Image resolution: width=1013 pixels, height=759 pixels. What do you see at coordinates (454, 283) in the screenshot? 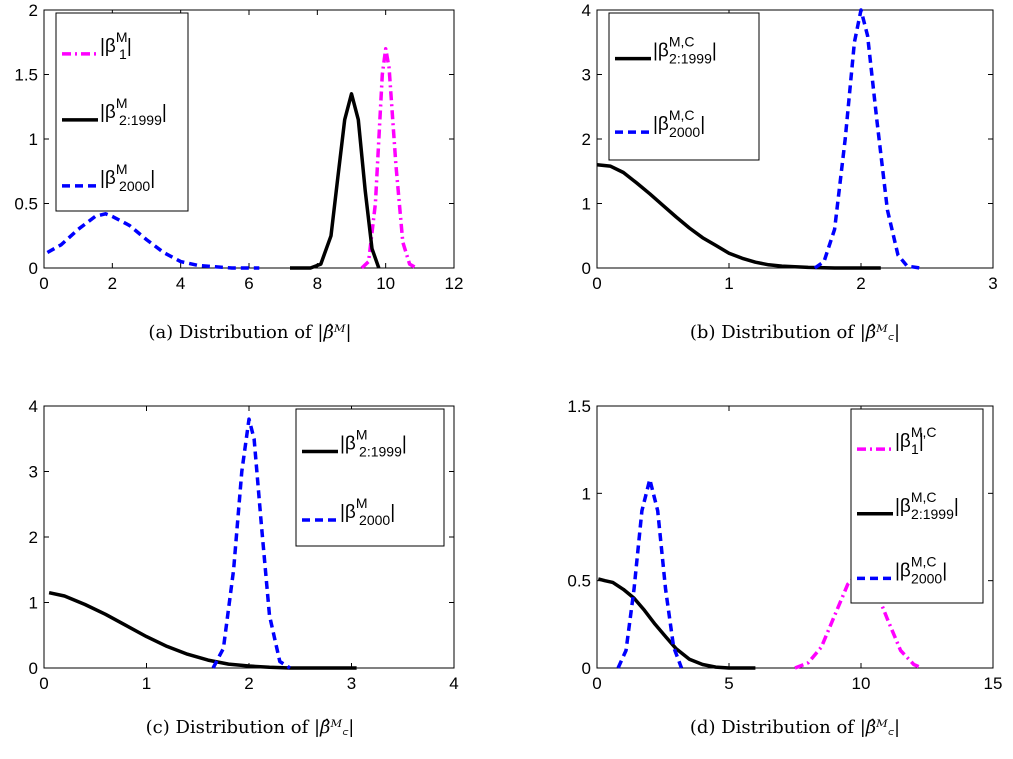
I see `x-tick-label: 12` at bounding box center [454, 283].